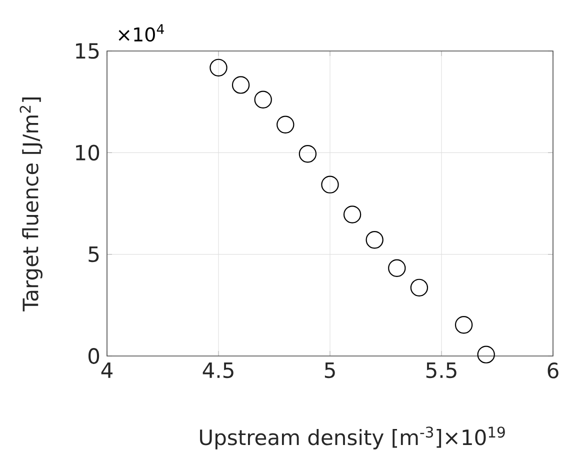 The height and width of the screenshot is (454, 563). Describe the element at coordinates (87, 51) in the screenshot. I see `y-tick-label: 15` at that location.